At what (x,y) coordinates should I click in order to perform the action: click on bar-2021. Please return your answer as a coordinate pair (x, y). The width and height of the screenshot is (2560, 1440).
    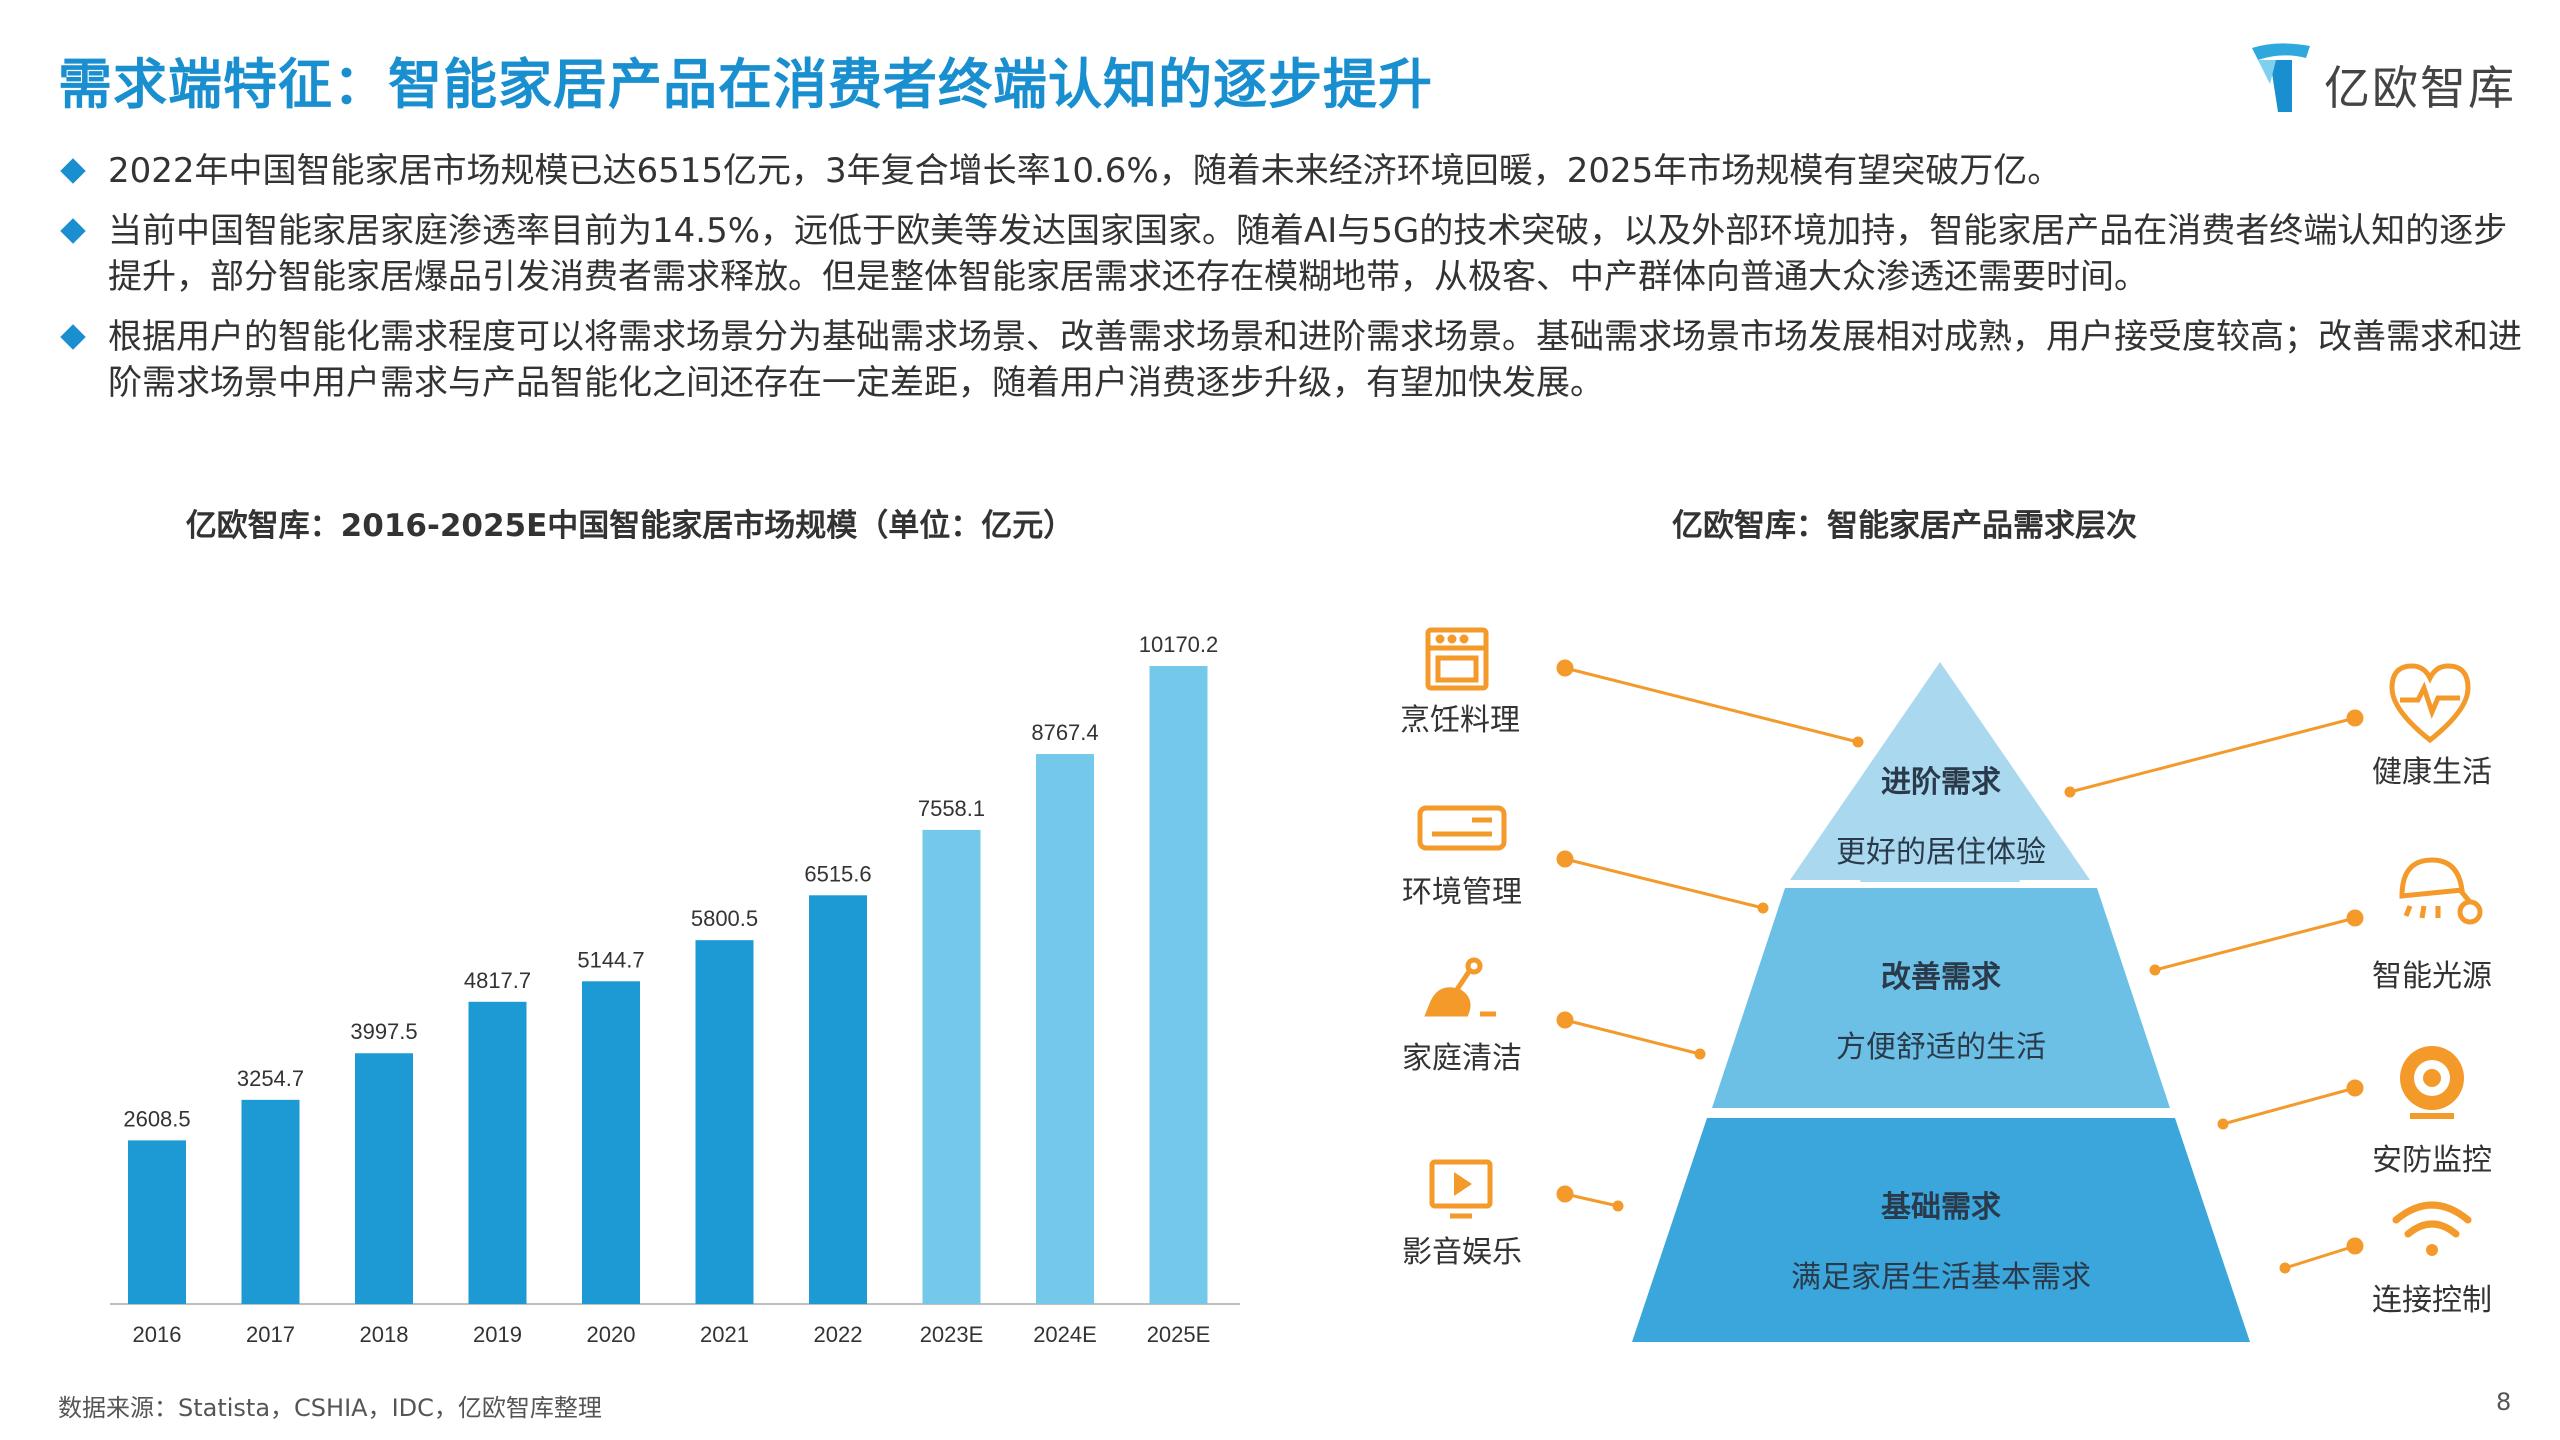
    Looking at the image, I should click on (724, 1122).